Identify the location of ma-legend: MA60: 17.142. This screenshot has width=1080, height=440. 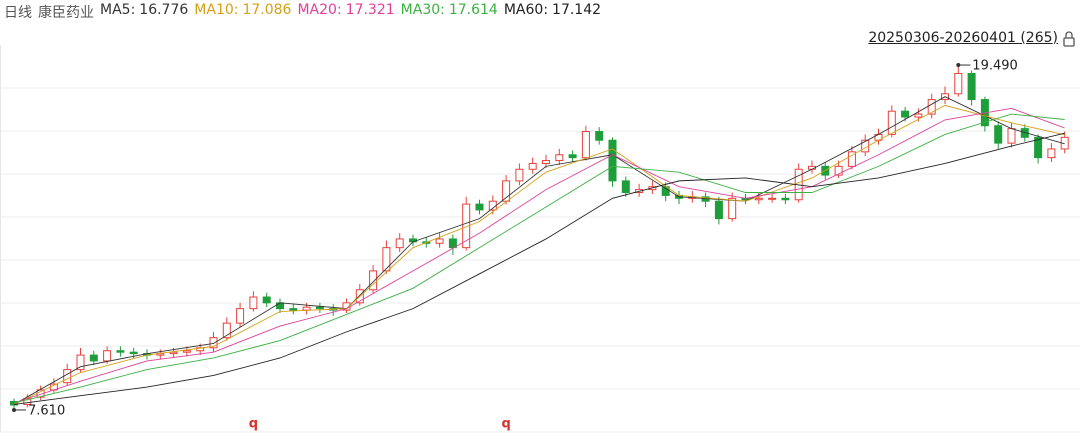
(552, 12).